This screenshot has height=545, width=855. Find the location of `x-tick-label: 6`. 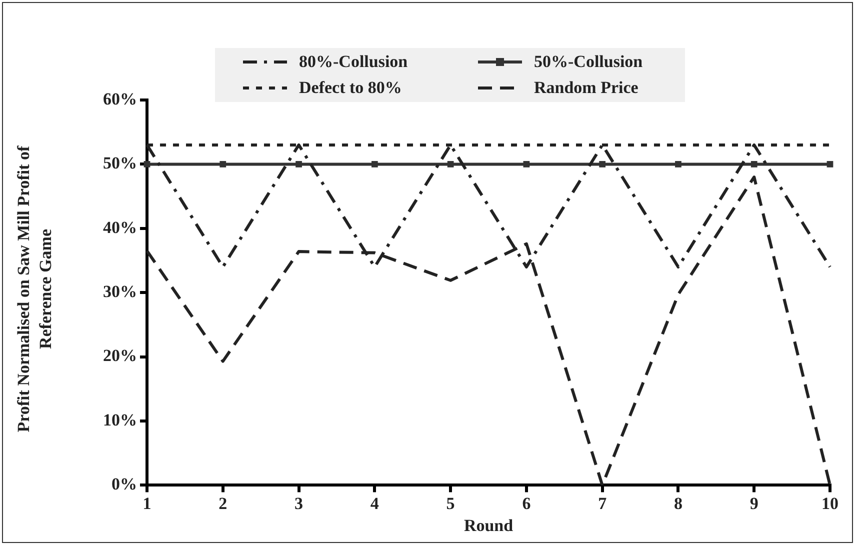

x-tick-label: 6 is located at coordinates (526, 503).